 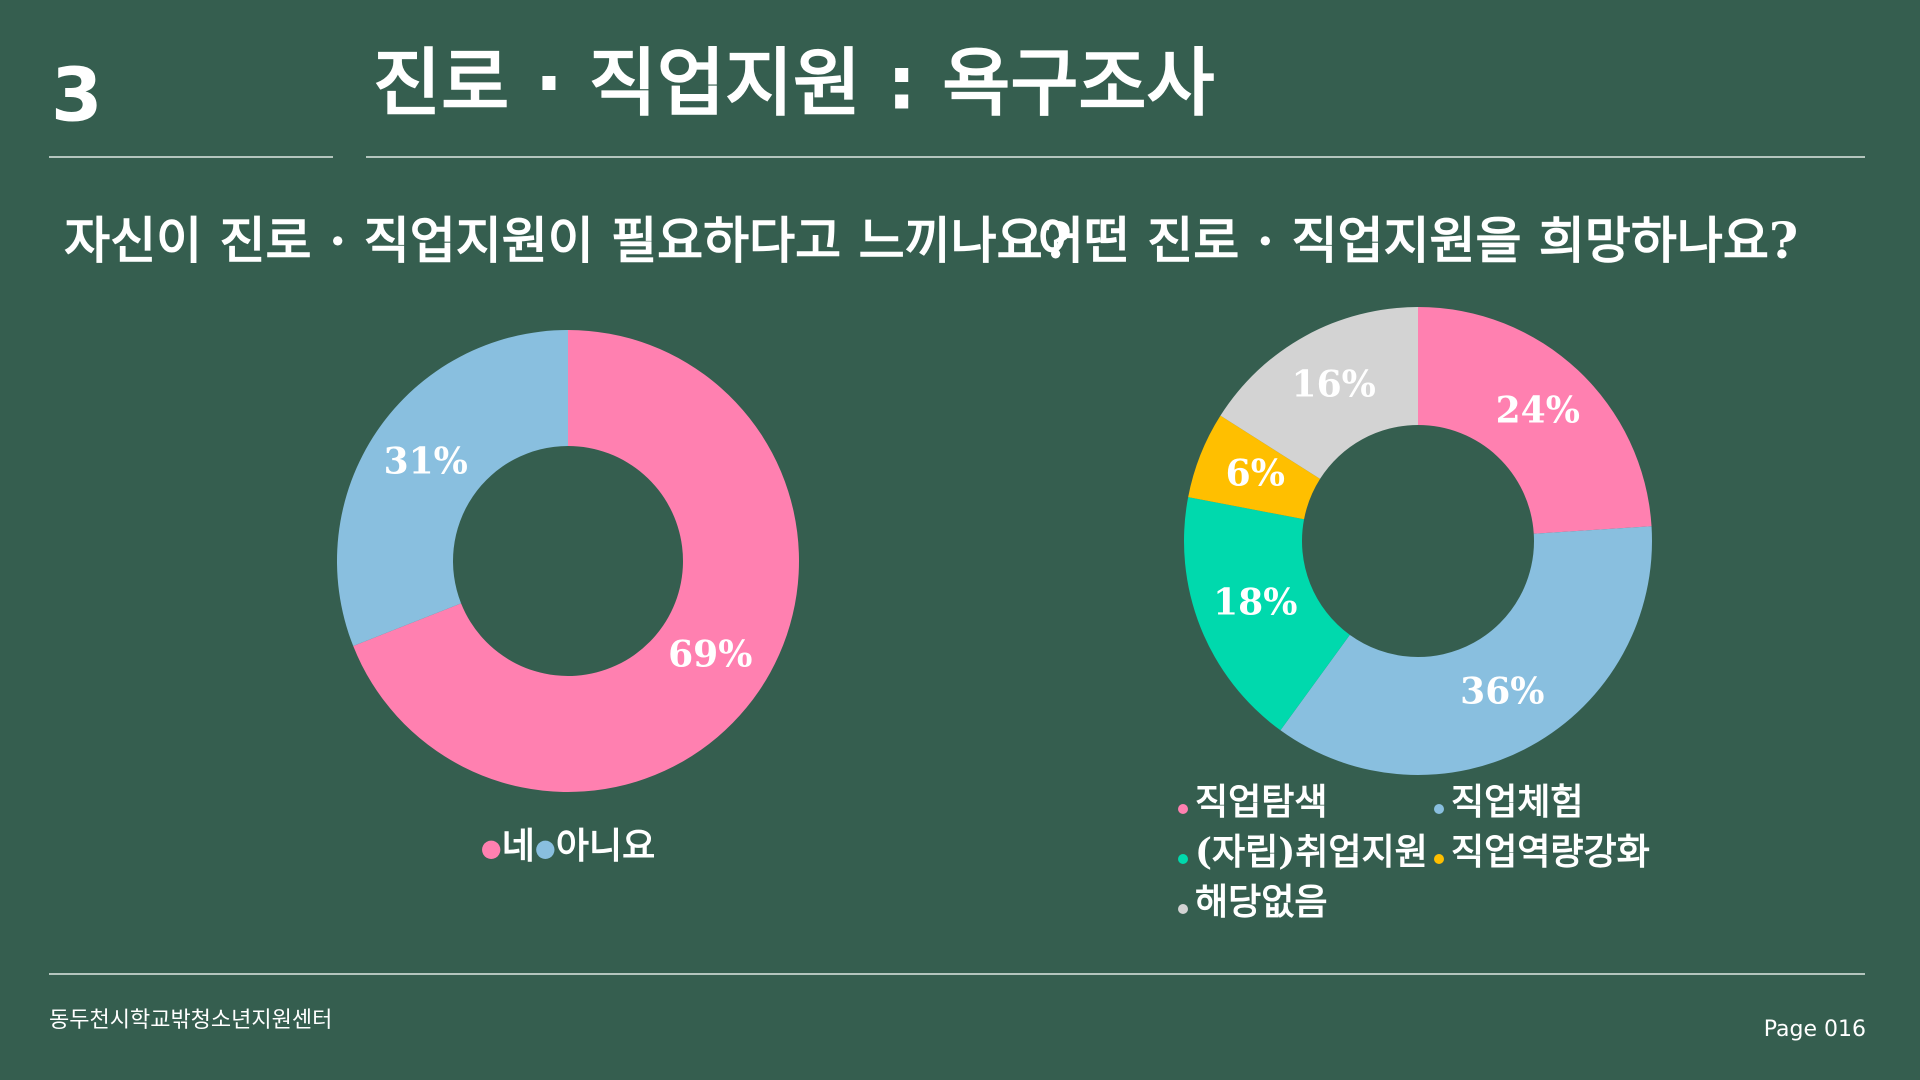 What do you see at coordinates (518, 846) in the screenshot?
I see `legend-label: 네` at bounding box center [518, 846].